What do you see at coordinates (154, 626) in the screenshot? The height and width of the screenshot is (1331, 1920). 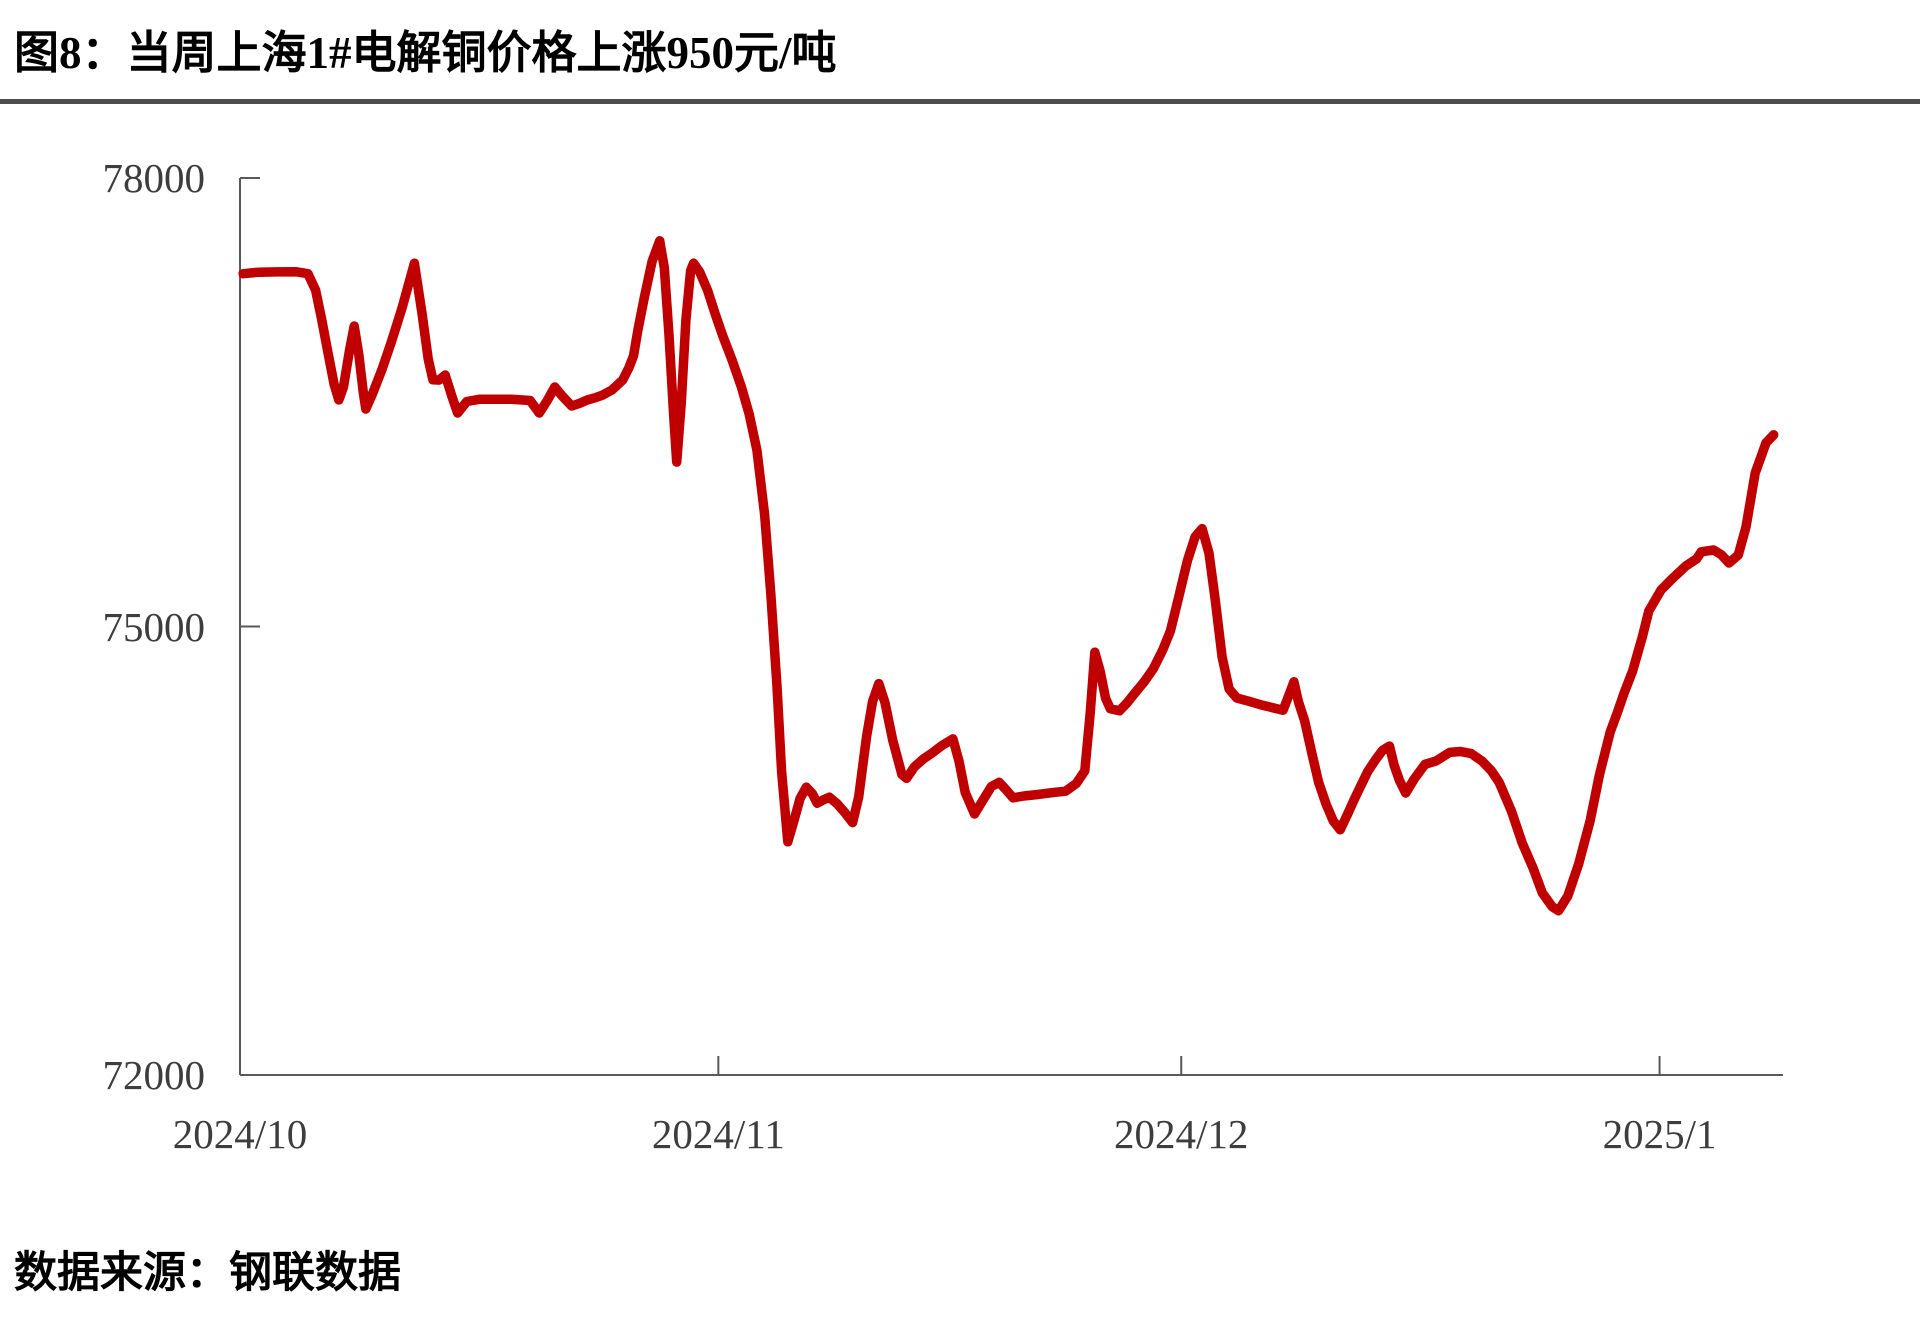 I see `y-tick-label: 75000` at bounding box center [154, 626].